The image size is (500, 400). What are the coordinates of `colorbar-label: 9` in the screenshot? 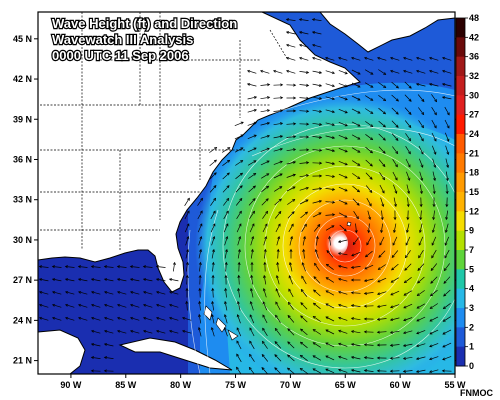 It's located at (471, 231).